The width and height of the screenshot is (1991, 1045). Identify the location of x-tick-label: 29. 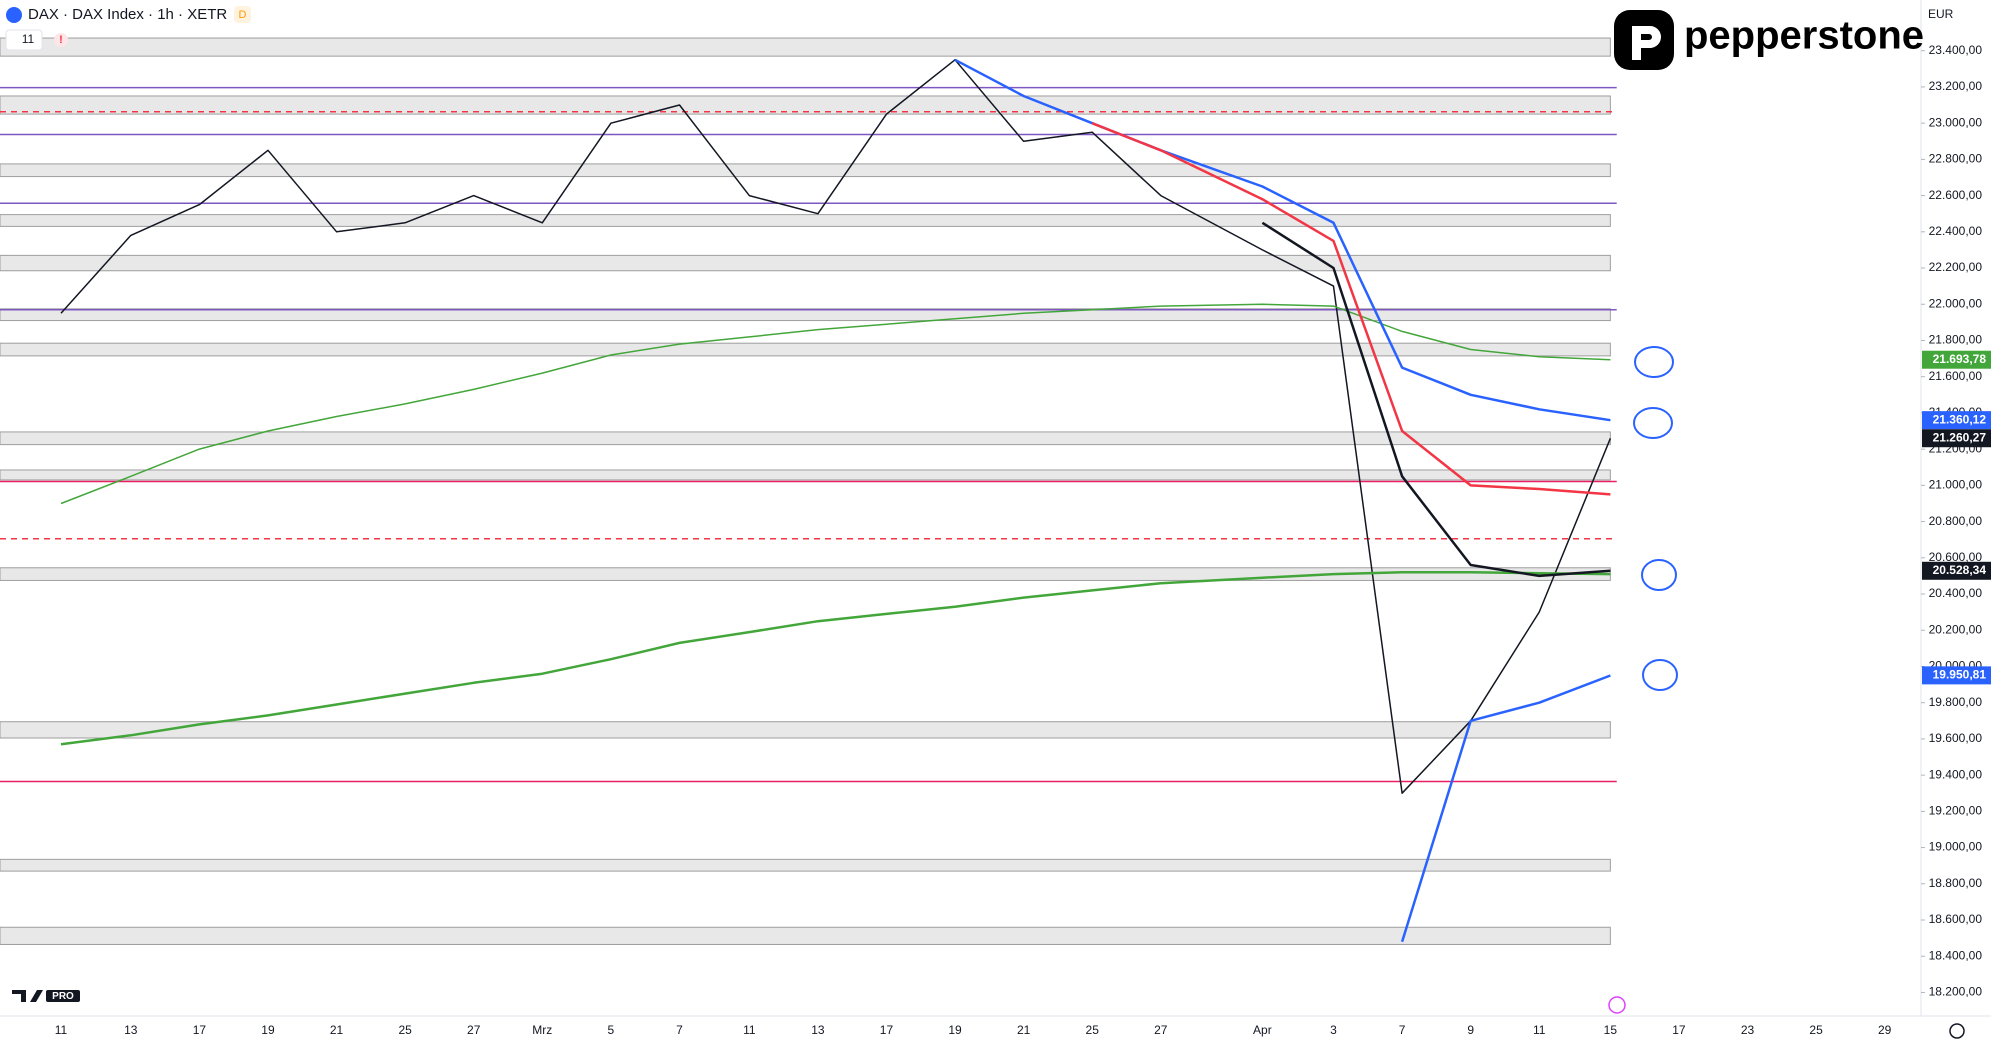
(1885, 1030).